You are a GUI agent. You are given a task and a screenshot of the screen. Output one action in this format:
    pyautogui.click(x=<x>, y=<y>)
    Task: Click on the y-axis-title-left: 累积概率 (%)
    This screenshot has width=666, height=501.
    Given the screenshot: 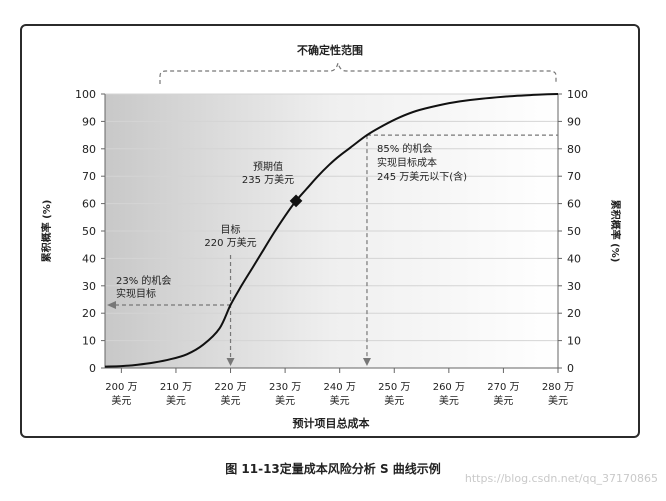 What is the action you would take?
    pyautogui.click(x=46, y=231)
    